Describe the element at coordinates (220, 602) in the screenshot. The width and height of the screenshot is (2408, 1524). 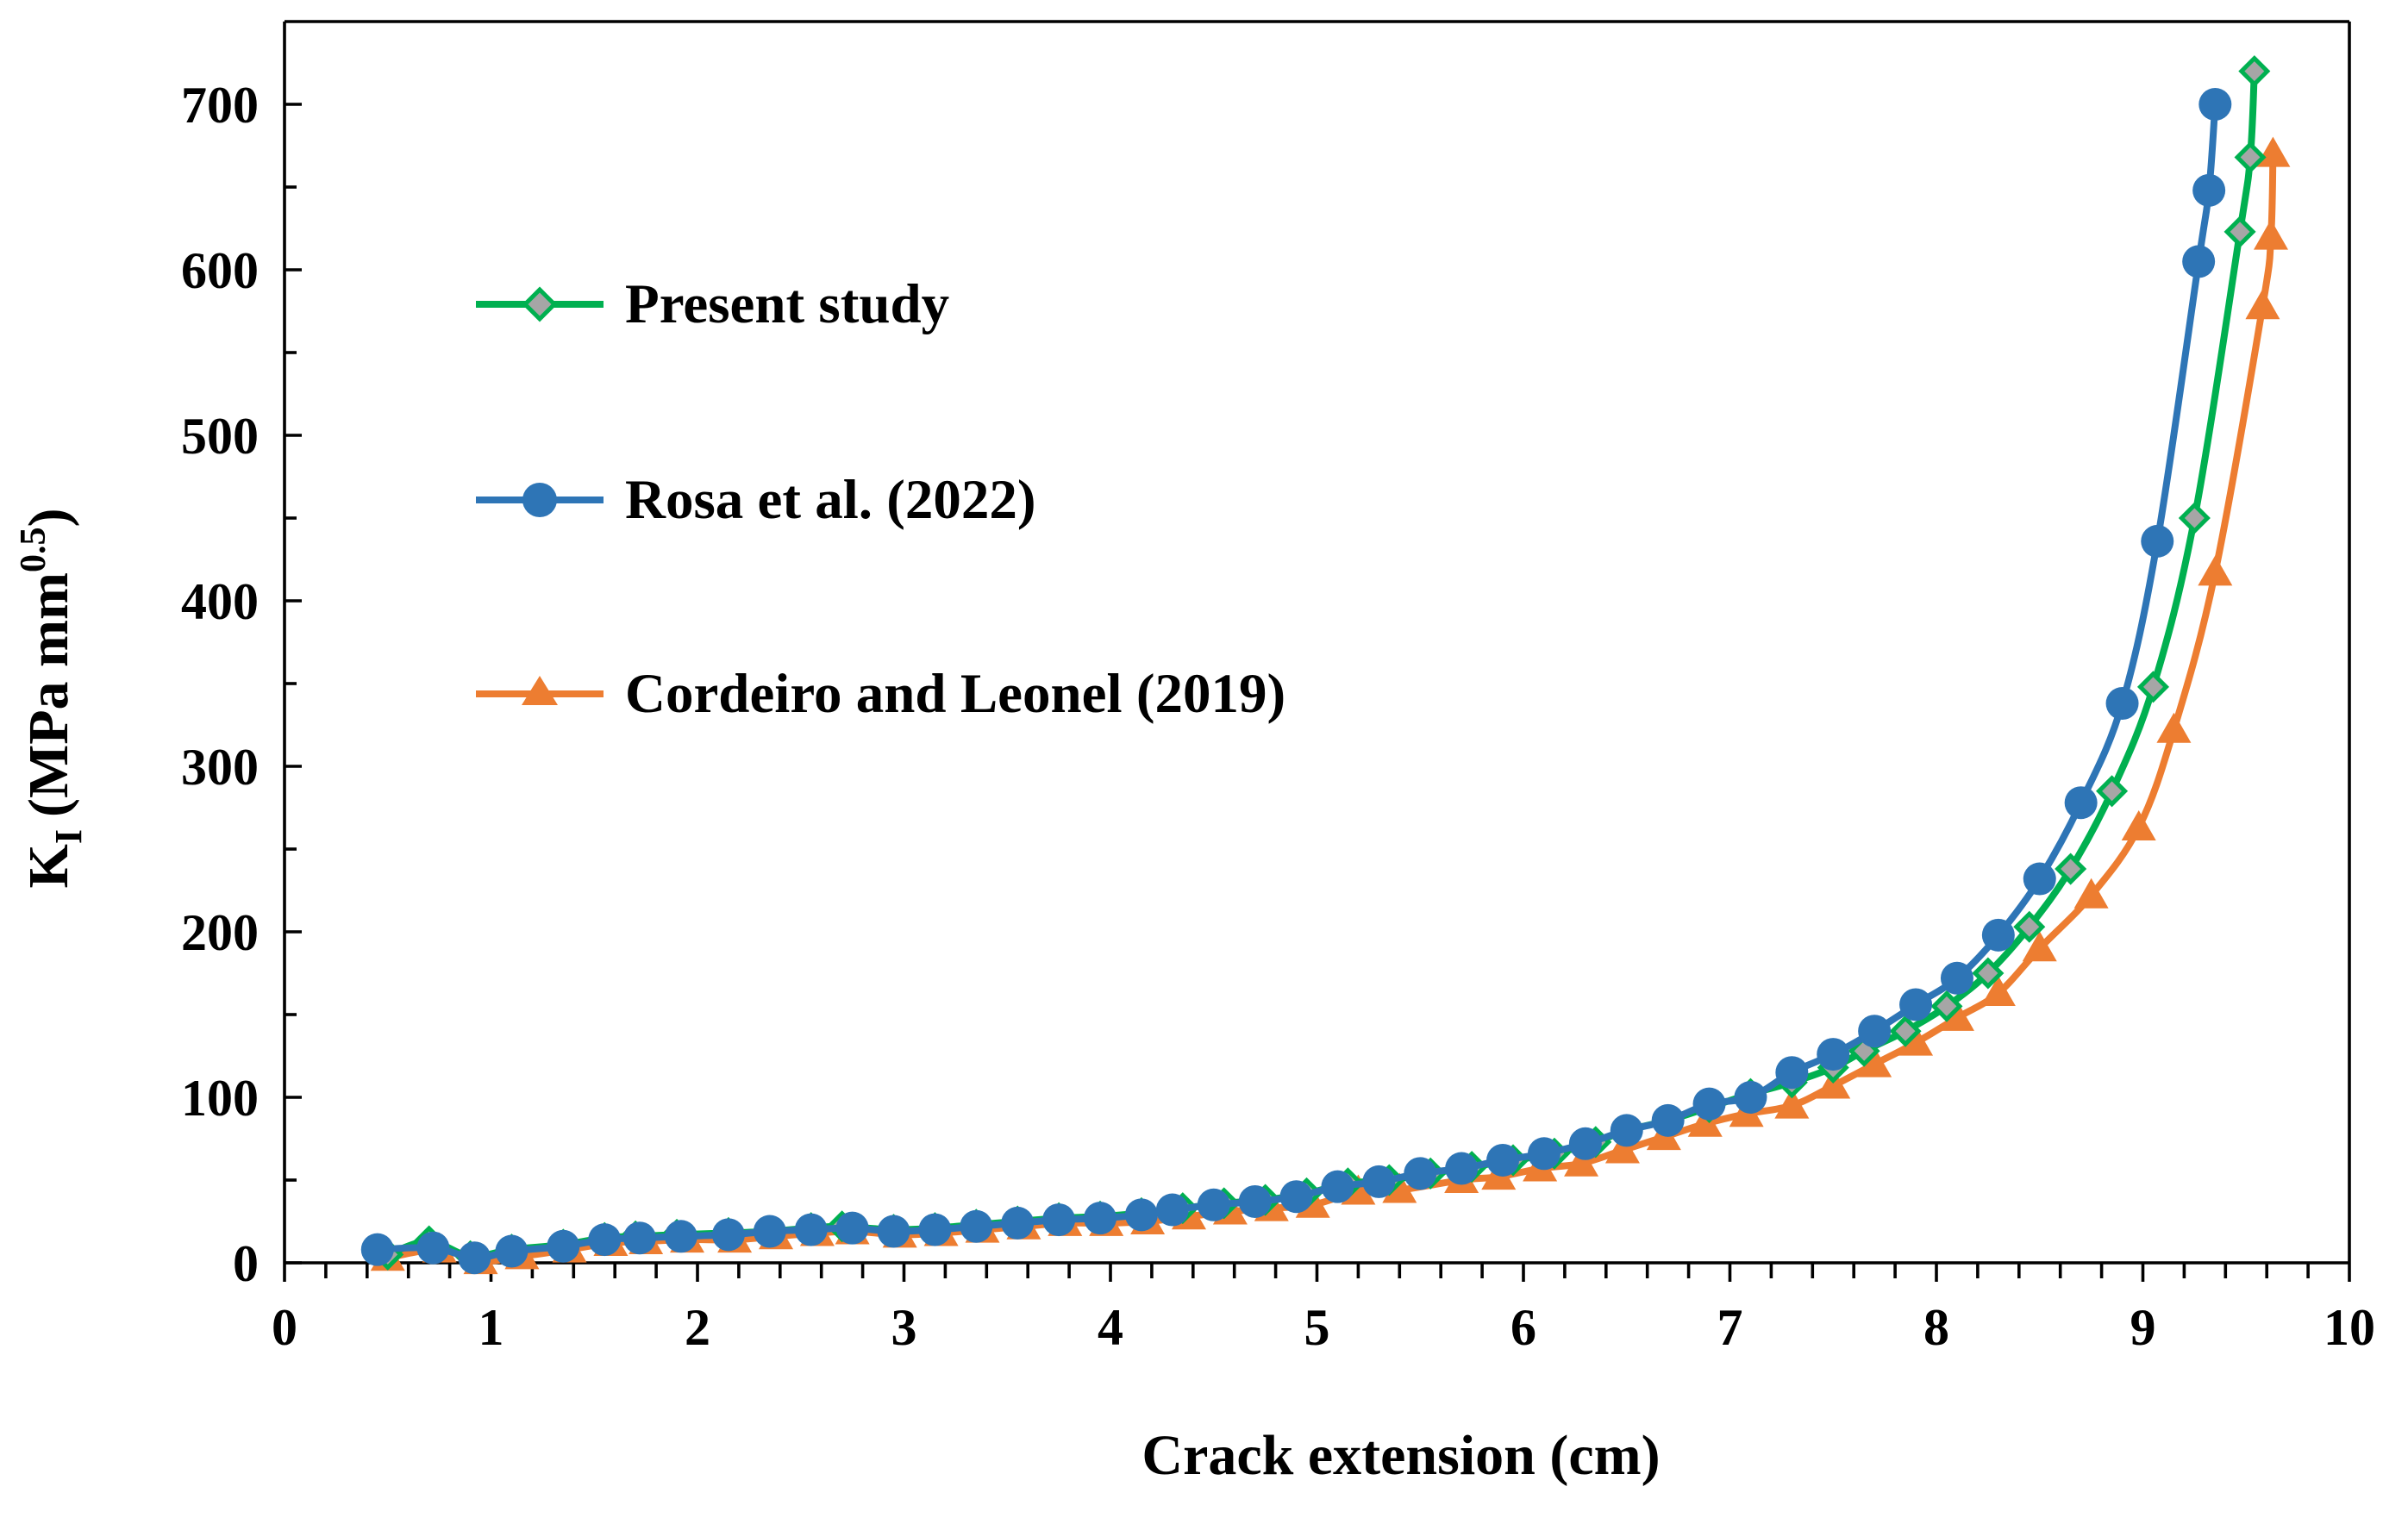
I see `y-tick-label: 400` at that location.